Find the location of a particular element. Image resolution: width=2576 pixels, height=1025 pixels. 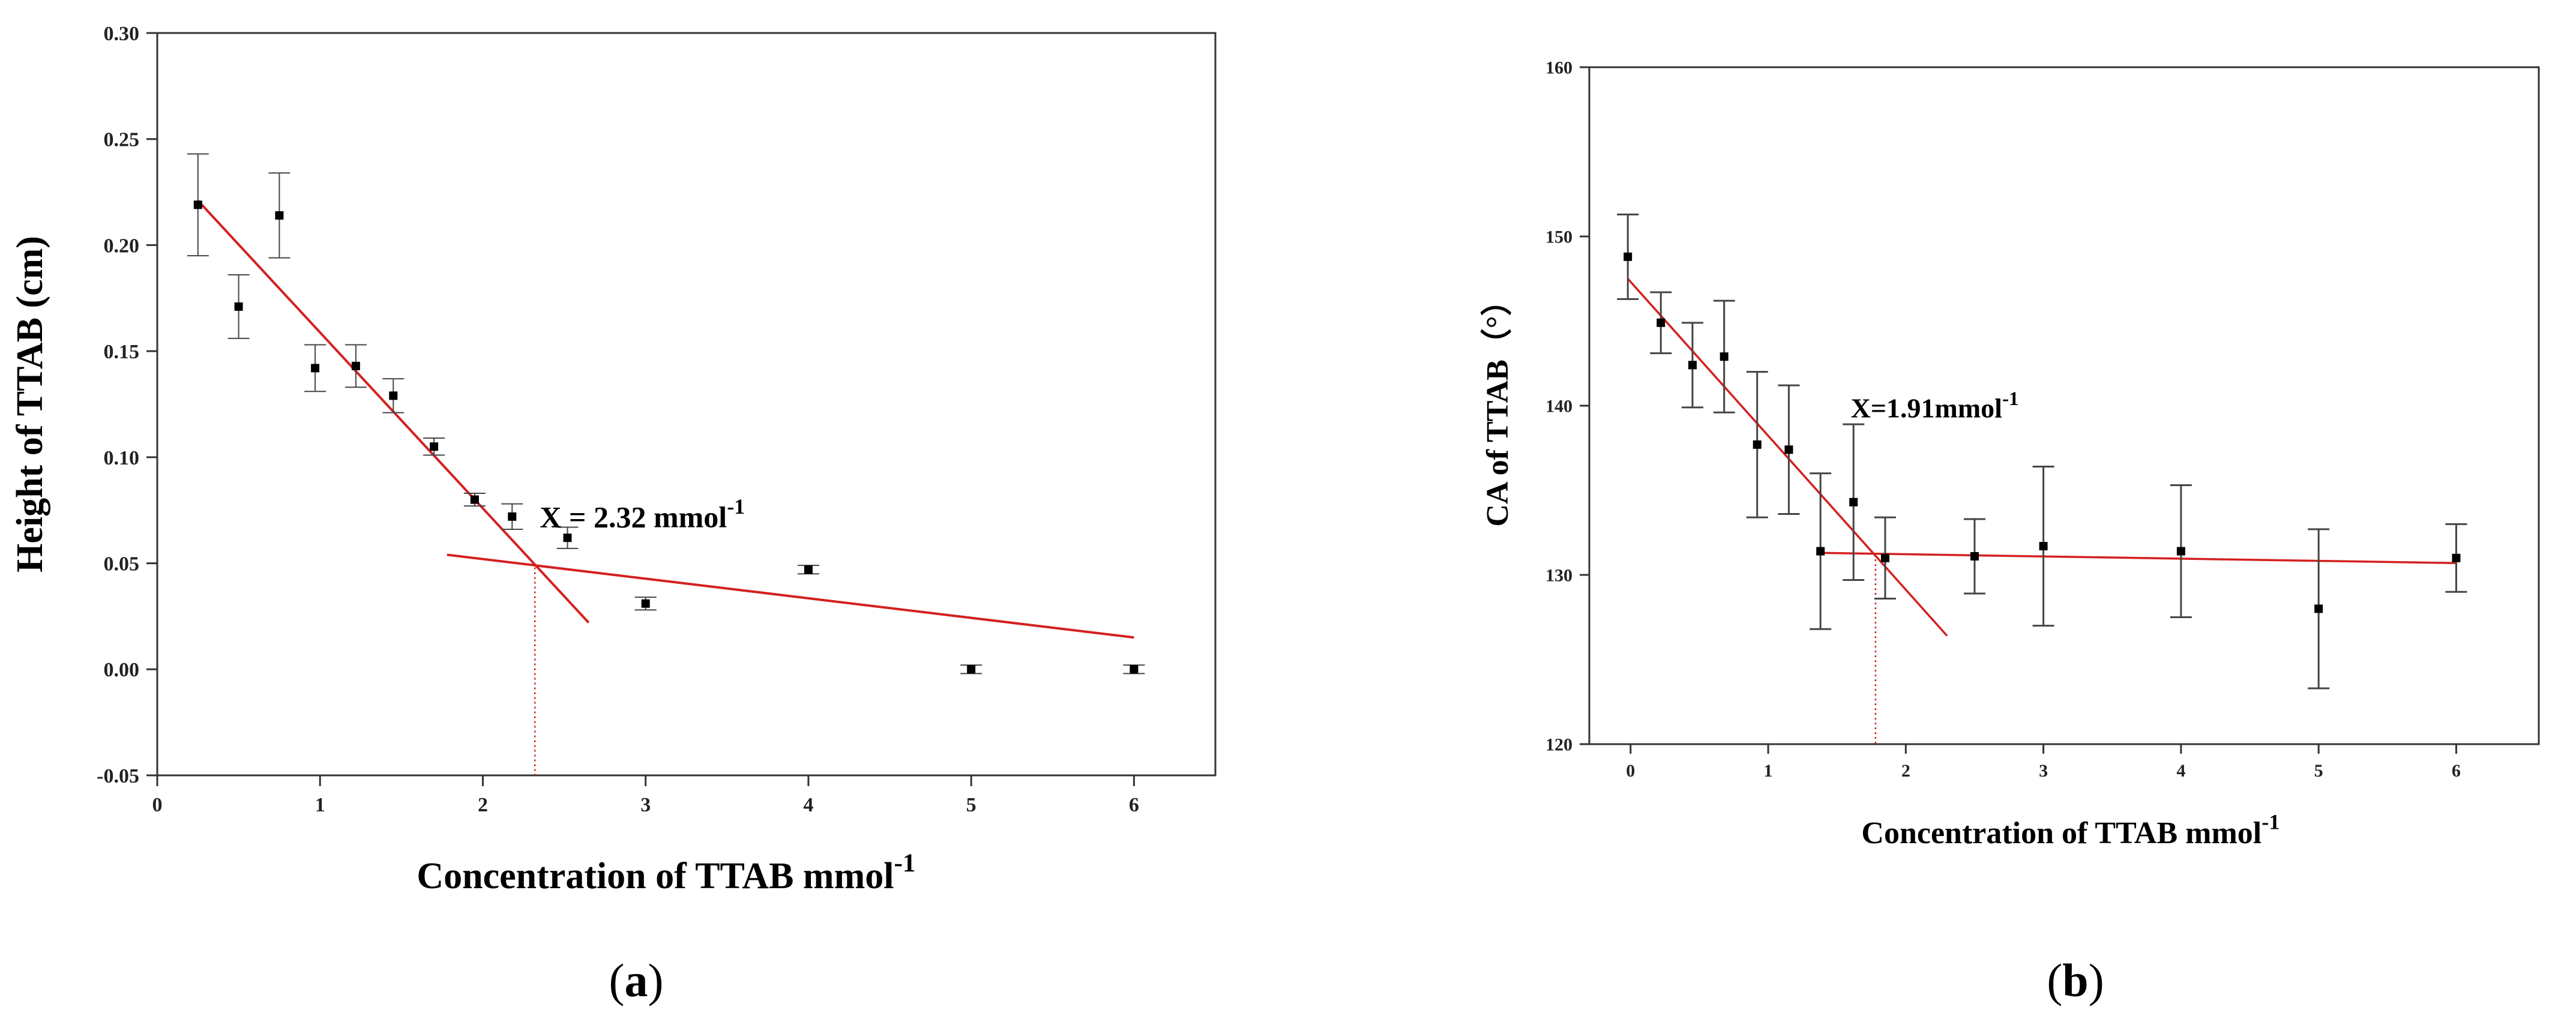

y-axis-label: Height of TTAB (cm) is located at coordinates (30, 404).